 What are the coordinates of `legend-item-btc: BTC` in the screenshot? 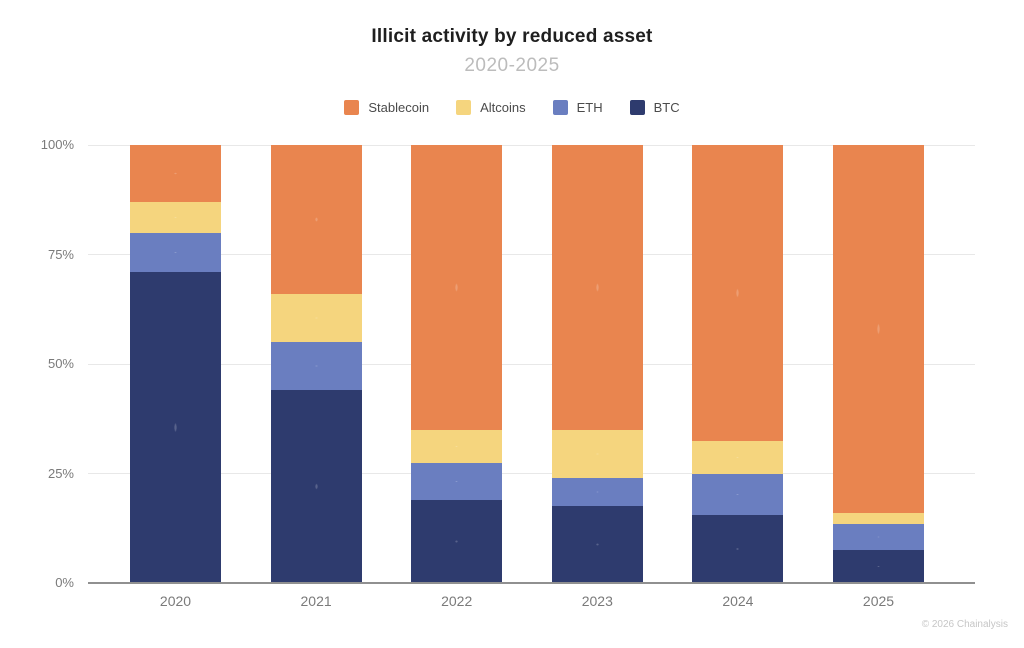 It's located at (654, 107).